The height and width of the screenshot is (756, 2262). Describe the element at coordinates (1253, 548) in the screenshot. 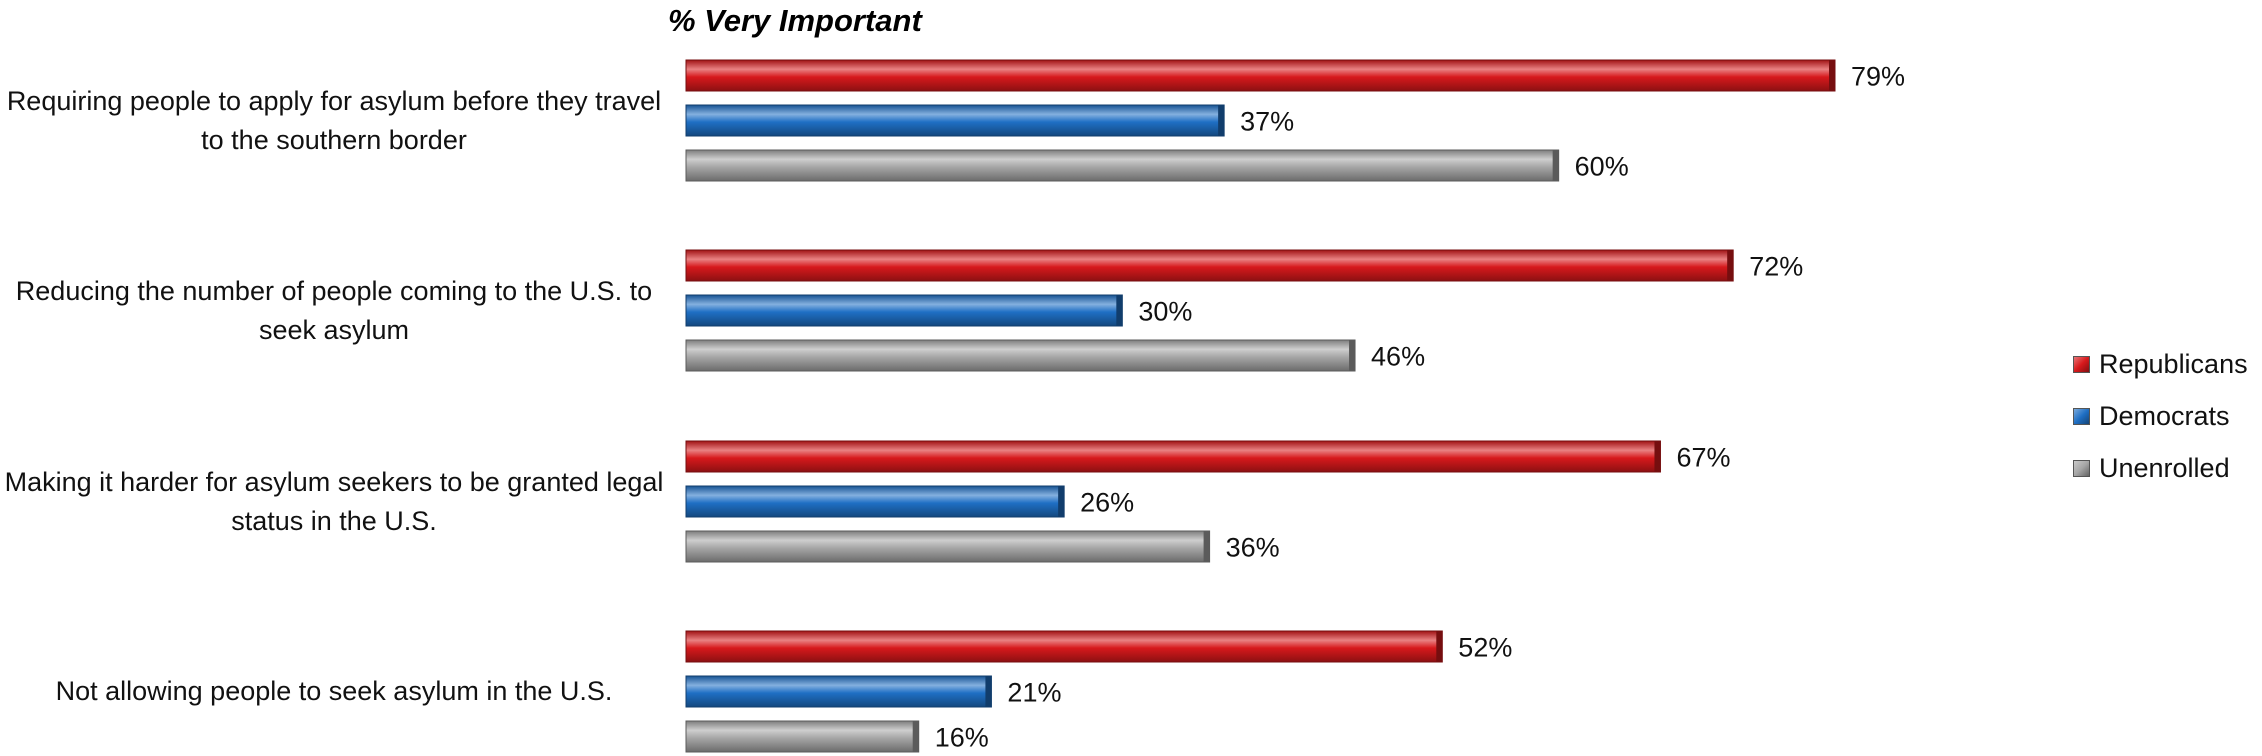

I see `value-label-unenrolled-3: 36%` at that location.